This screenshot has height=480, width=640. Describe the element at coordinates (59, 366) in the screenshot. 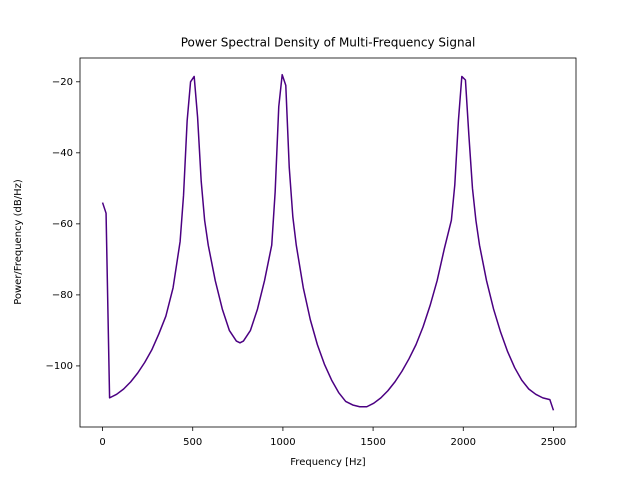

I see `y-tick-label: −100` at that location.